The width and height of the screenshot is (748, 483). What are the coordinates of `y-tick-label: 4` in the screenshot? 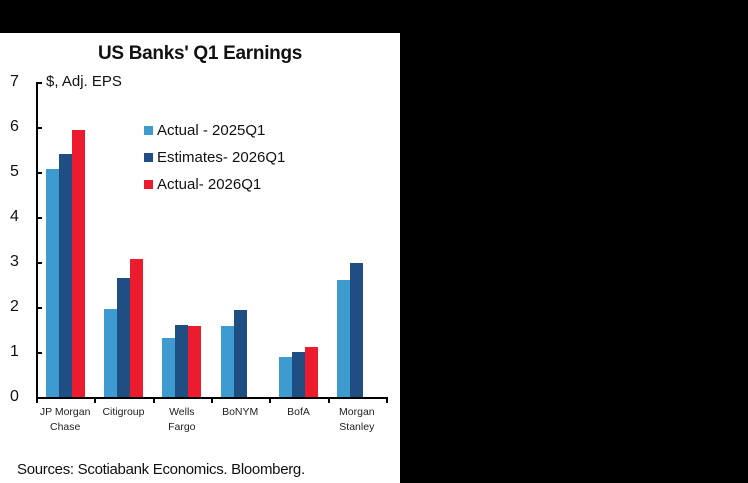 It's located at (14, 216).